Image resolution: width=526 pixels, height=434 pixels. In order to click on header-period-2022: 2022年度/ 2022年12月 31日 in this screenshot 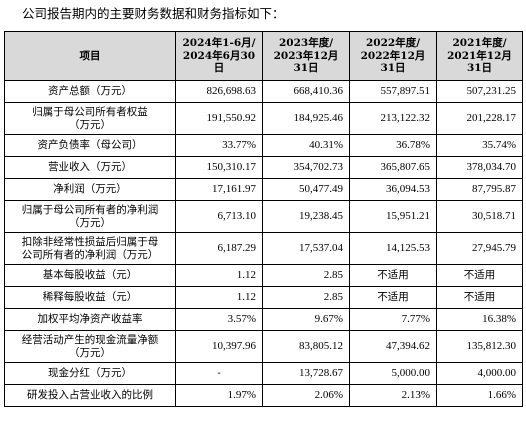, I will do `click(393, 56)`.